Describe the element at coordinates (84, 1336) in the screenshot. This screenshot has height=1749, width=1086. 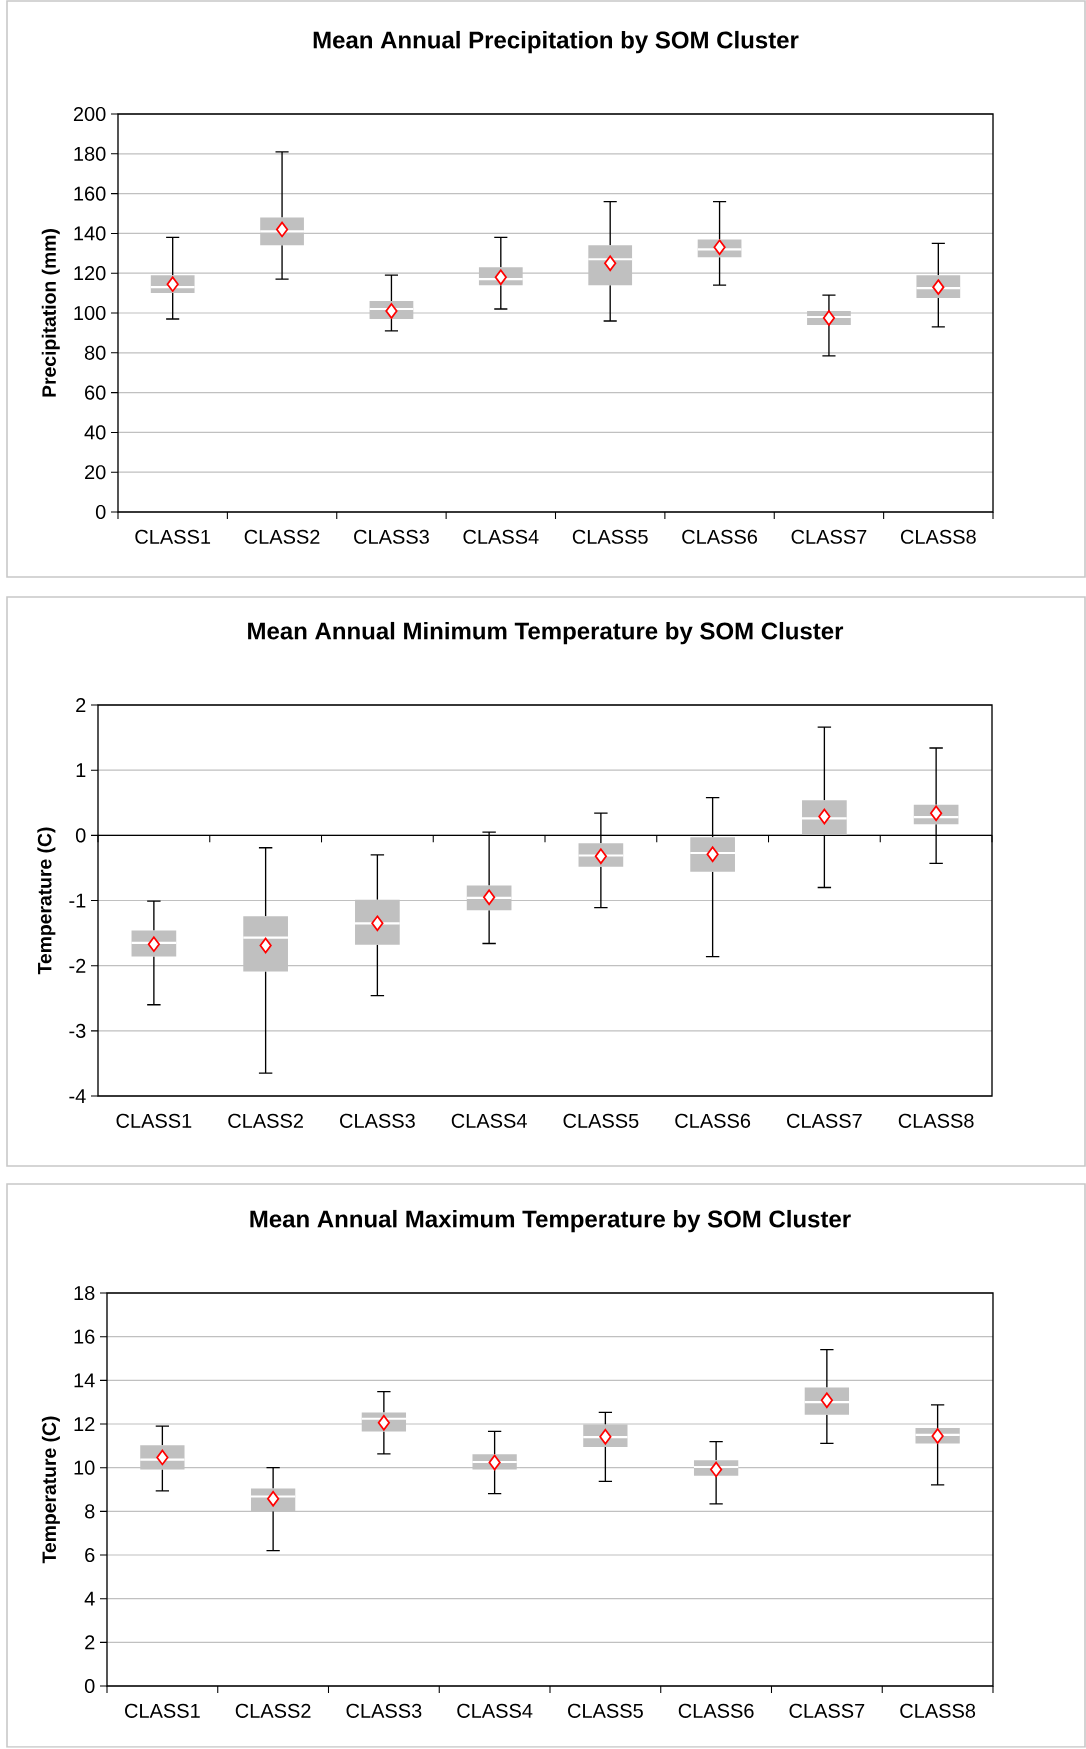
I see `y-tick-label: 16` at that location.